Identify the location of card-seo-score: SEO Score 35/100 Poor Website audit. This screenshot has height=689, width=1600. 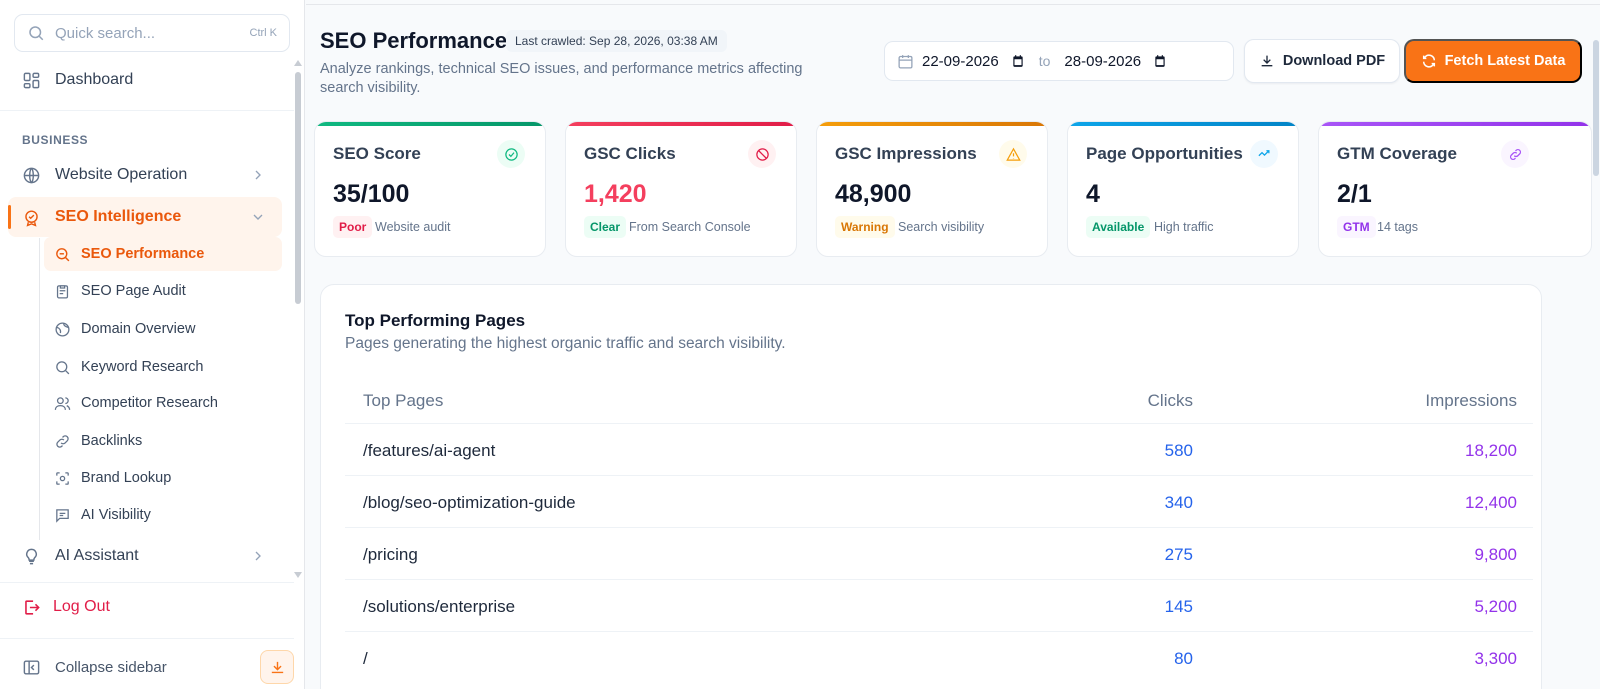
(430, 189).